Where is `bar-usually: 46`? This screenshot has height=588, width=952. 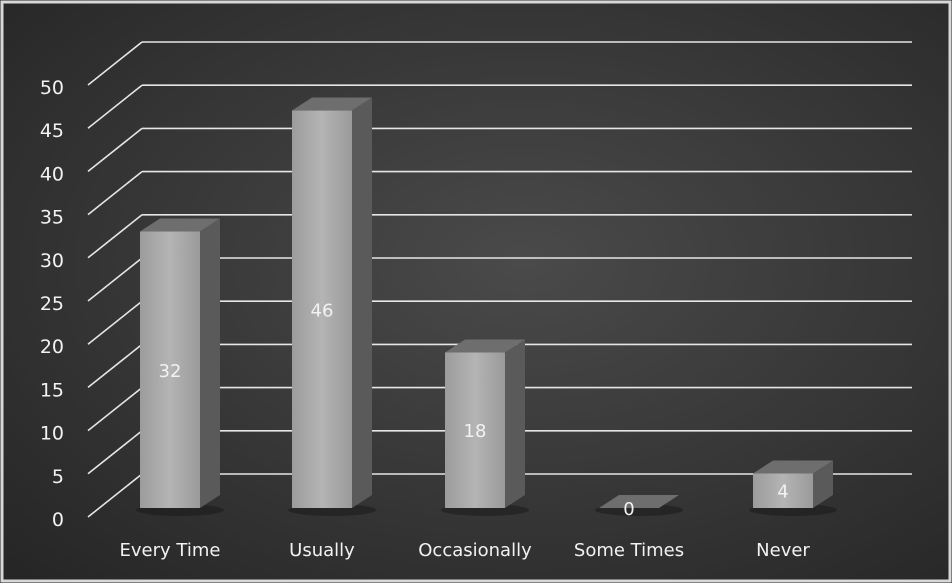
bar-usually: 46 is located at coordinates (332, 306).